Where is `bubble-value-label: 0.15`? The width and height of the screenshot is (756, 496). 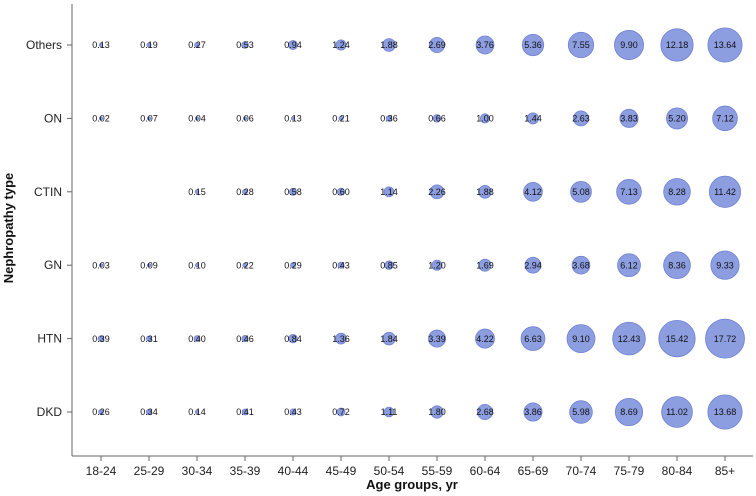
bubble-value-label: 0.15 is located at coordinates (197, 192).